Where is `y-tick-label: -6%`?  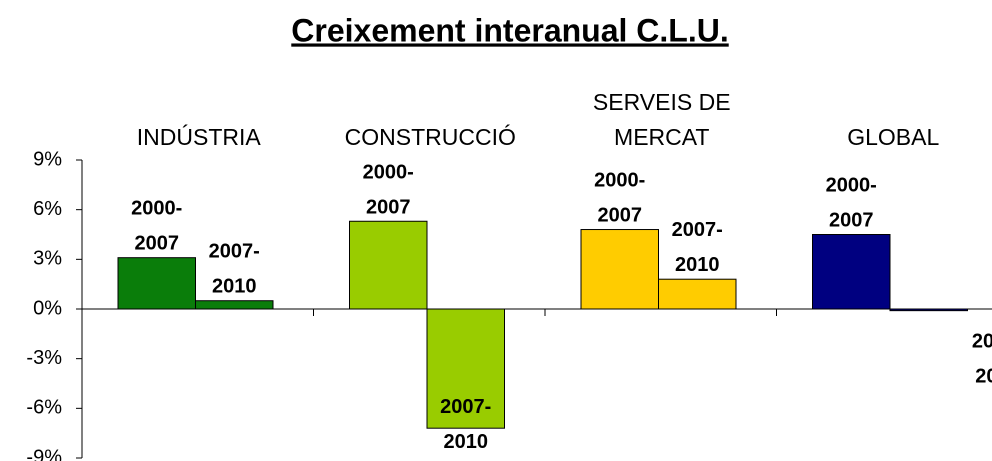 y-tick-label: -6% is located at coordinates (44, 408).